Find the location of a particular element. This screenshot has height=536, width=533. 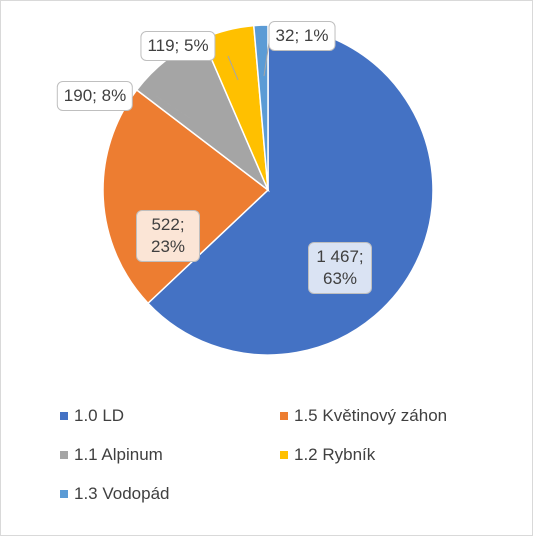

legend-item: 1.5 Květinový záhon is located at coordinates (363, 416).